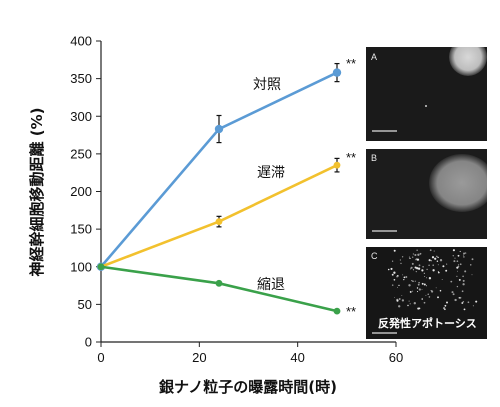 The width and height of the screenshot is (500, 407). Describe the element at coordinates (351, 63) in the screenshot. I see `significance-marker-a: **` at that location.